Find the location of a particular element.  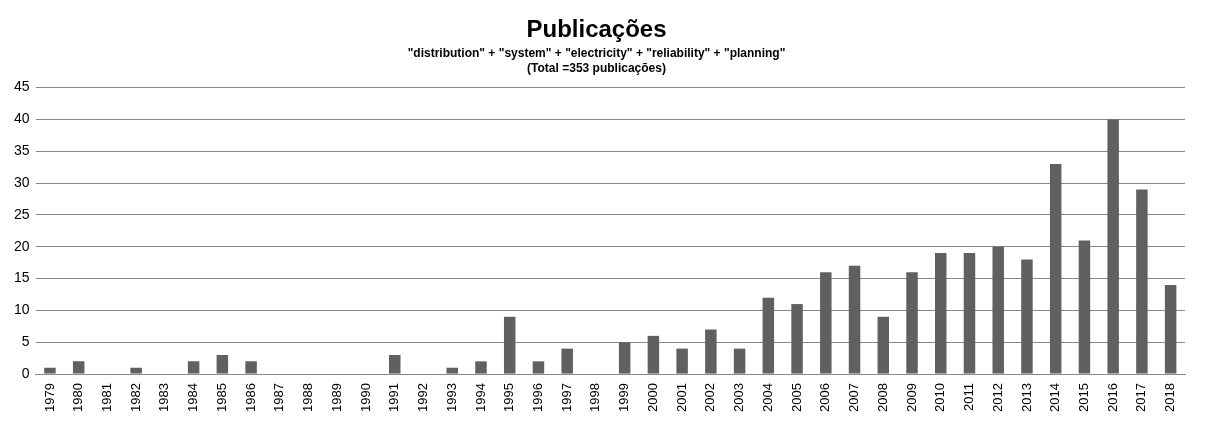

x-tick-label: 1998 is located at coordinates (595, 397).